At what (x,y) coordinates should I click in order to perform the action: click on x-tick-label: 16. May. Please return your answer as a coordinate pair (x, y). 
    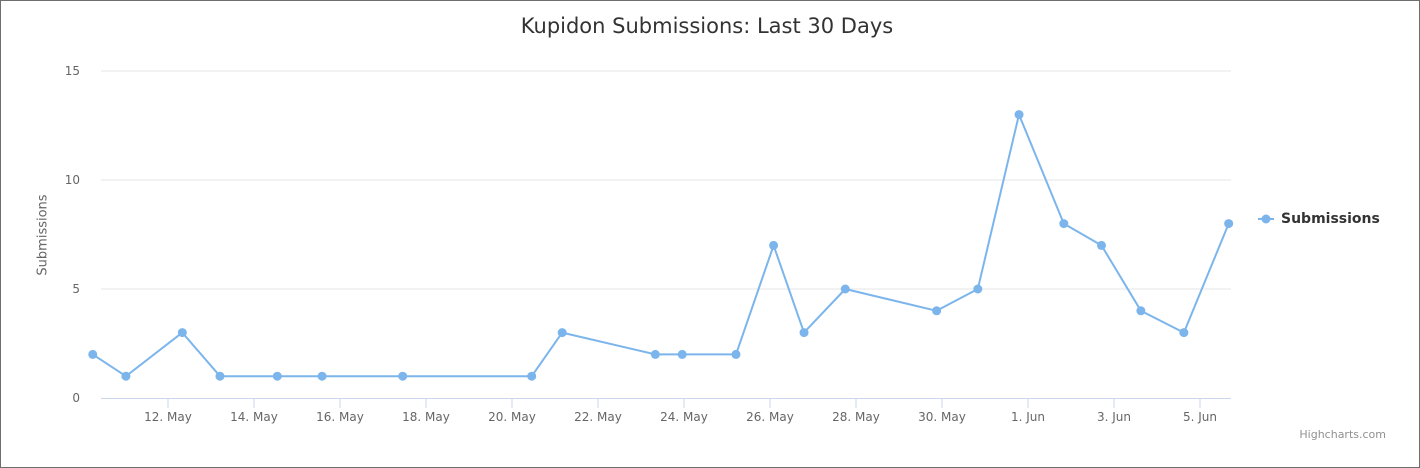
    Looking at the image, I should click on (340, 417).